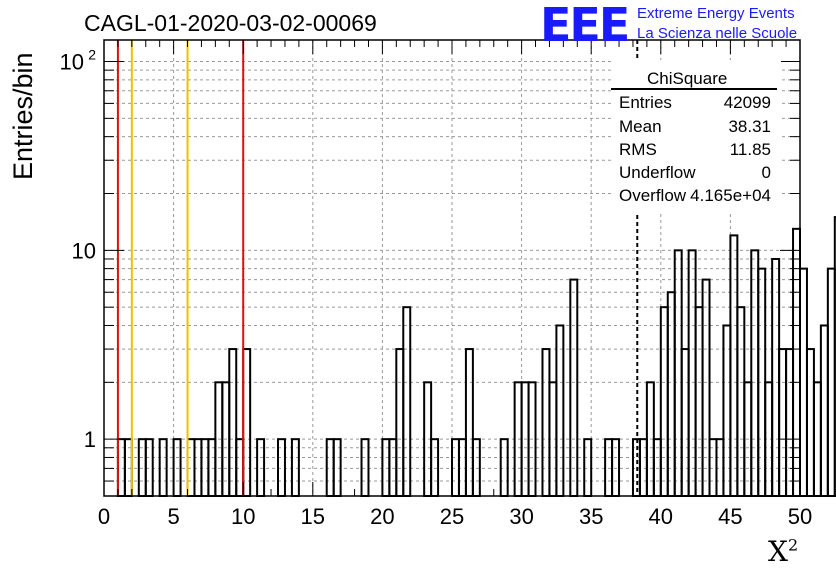 The width and height of the screenshot is (836, 572). What do you see at coordinates (730, 195) in the screenshot?
I see `stats-value: 4.165e+04` at bounding box center [730, 195].